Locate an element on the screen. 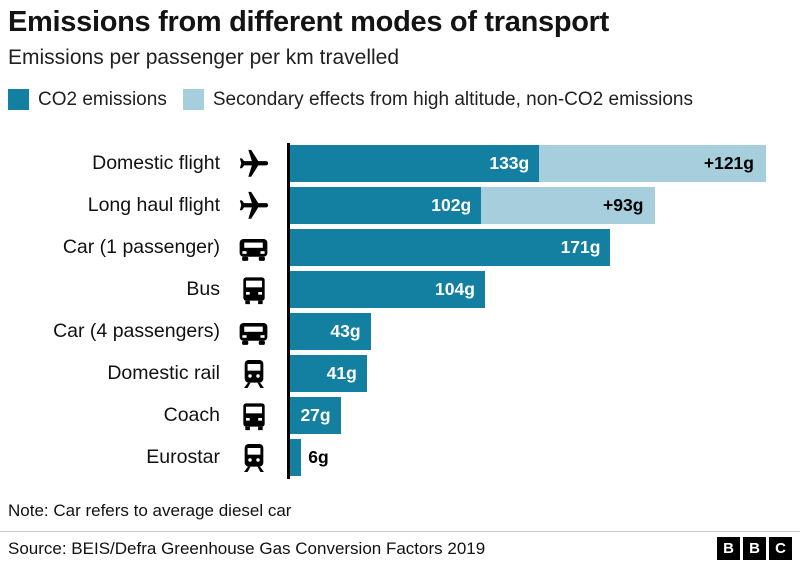  bbc-logo-block: C is located at coordinates (780, 548).